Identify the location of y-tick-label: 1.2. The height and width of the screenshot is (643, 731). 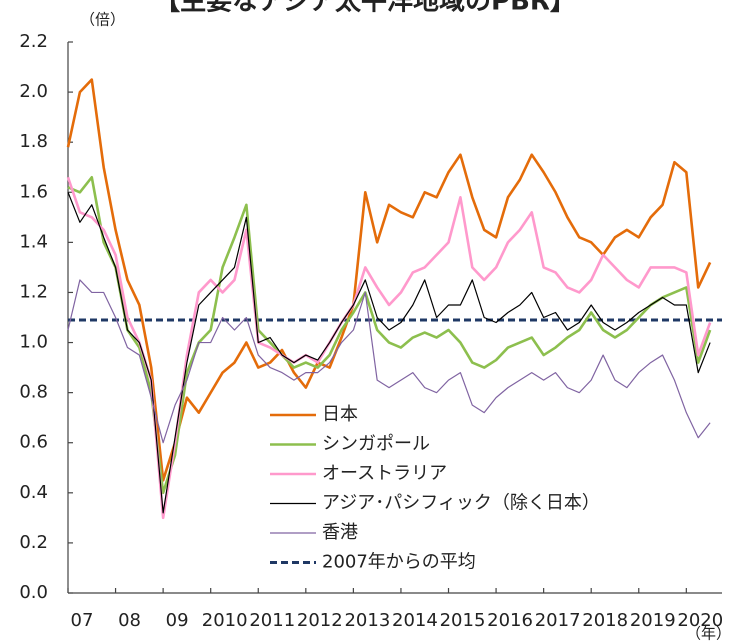
(33, 291).